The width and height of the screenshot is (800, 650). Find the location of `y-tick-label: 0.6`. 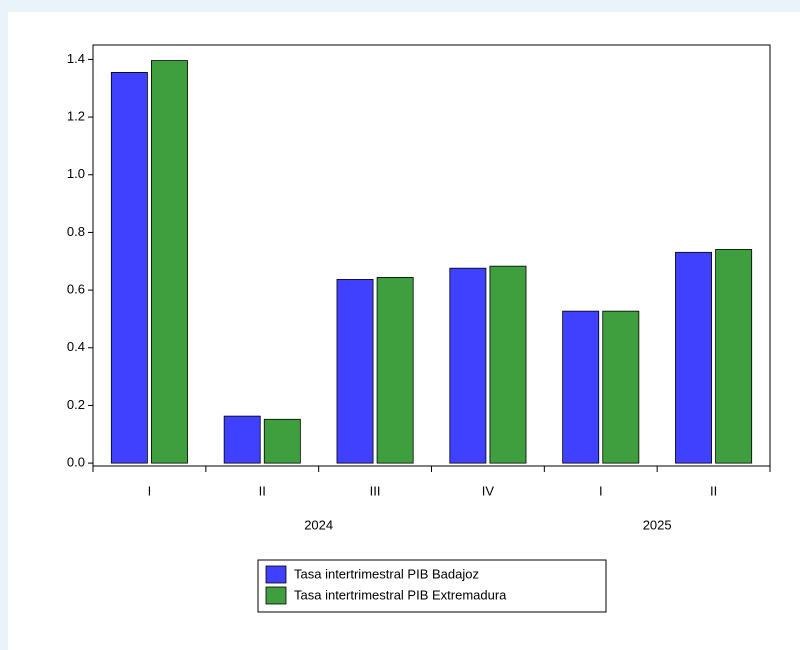

y-tick-label: 0.6 is located at coordinates (76, 289).